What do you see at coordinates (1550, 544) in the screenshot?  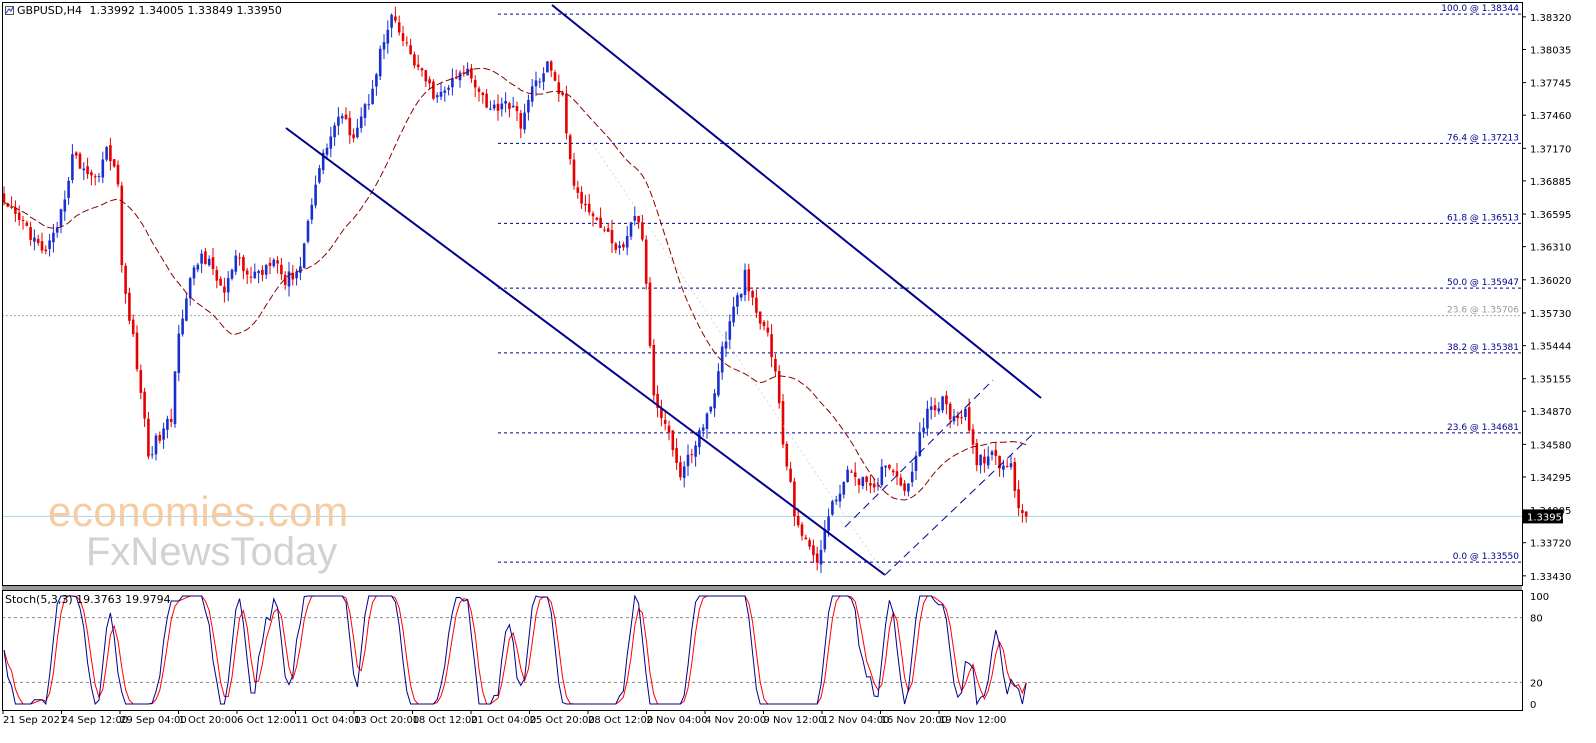 I see `price-tick-label: 1.33720` at bounding box center [1550, 544].